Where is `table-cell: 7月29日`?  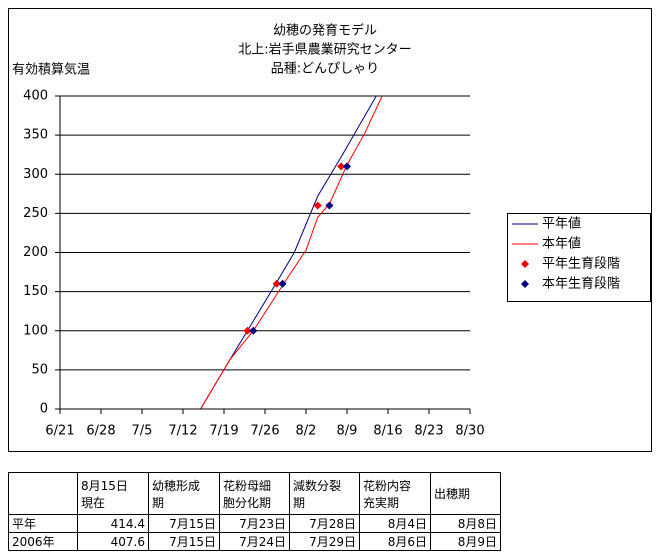
table-cell: 7月29日 is located at coordinates (324, 541).